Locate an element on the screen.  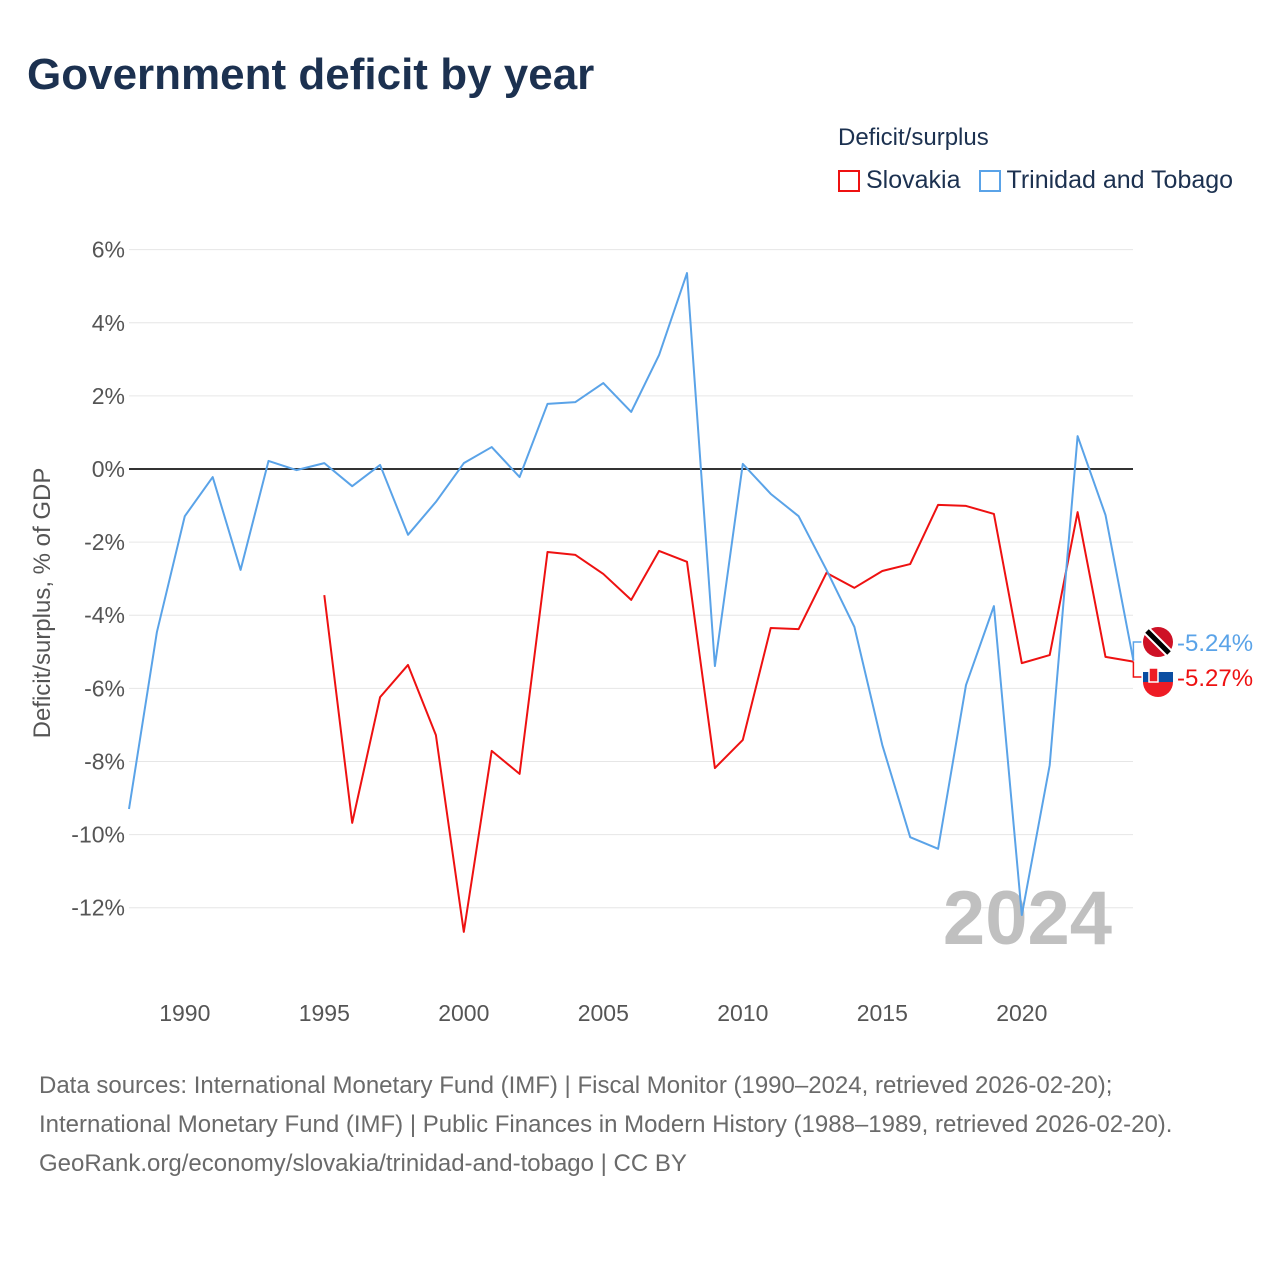
x-tick-label: 1990 is located at coordinates (184, 1013).